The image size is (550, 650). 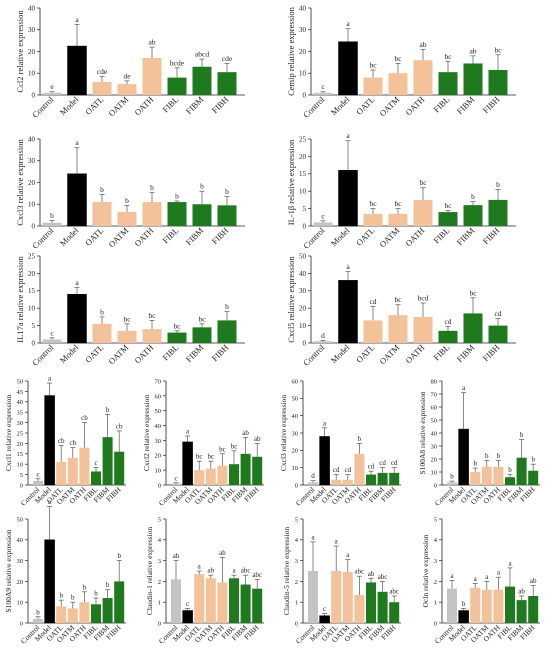 I want to click on significance-letter: cd, so click(x=371, y=467).